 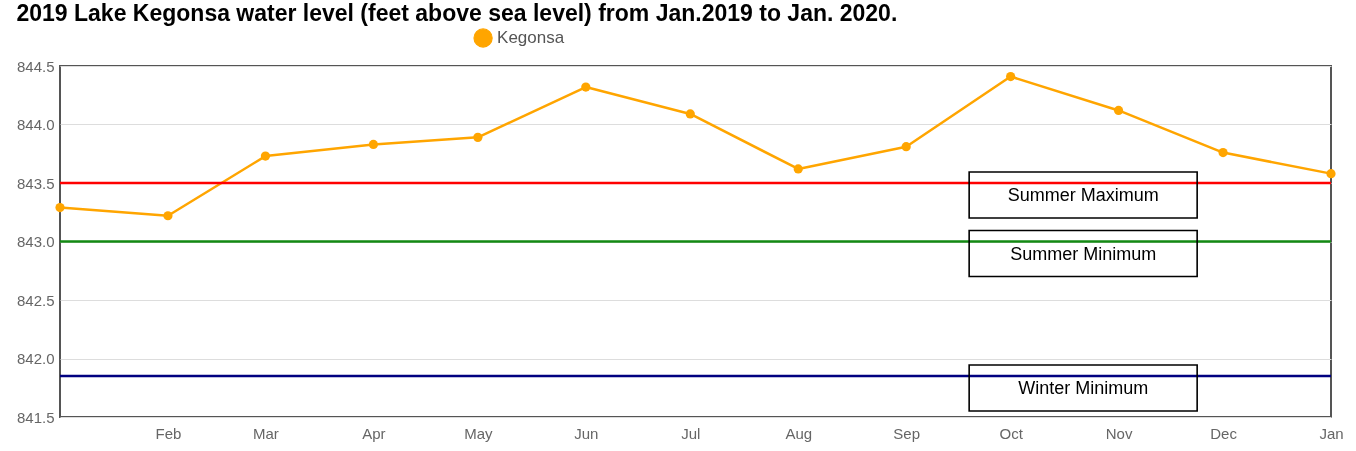 What do you see at coordinates (35, 300) in the screenshot?
I see `y-tick-label: 842.5` at bounding box center [35, 300].